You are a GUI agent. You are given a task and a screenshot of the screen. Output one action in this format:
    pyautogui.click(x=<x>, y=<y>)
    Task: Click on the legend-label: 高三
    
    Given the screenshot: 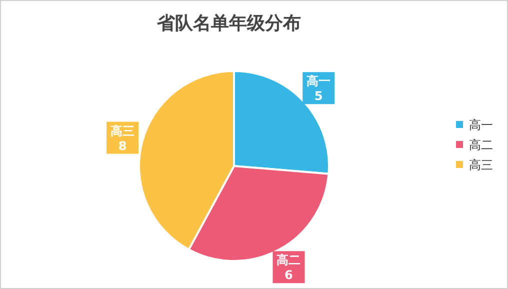 What is the action you would take?
    pyautogui.click(x=481, y=165)
    